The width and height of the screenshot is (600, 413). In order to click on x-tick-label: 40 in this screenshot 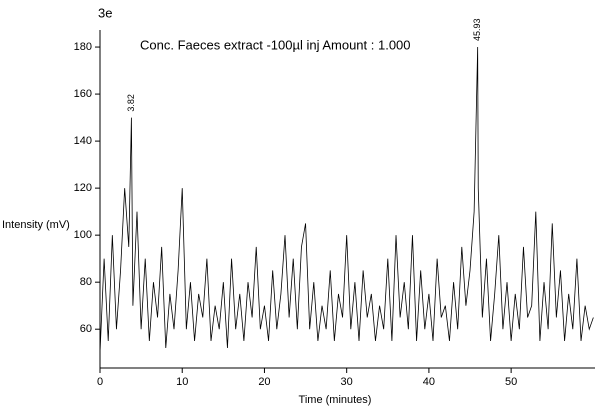, I will do `click(429, 382)`.